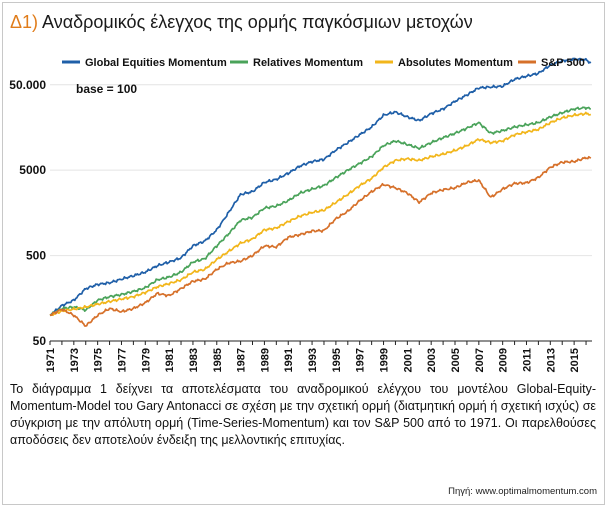 This screenshot has width=609, height=509. What do you see at coordinates (563, 63) in the screenshot?
I see `legend-label: S&P 500` at bounding box center [563, 63].